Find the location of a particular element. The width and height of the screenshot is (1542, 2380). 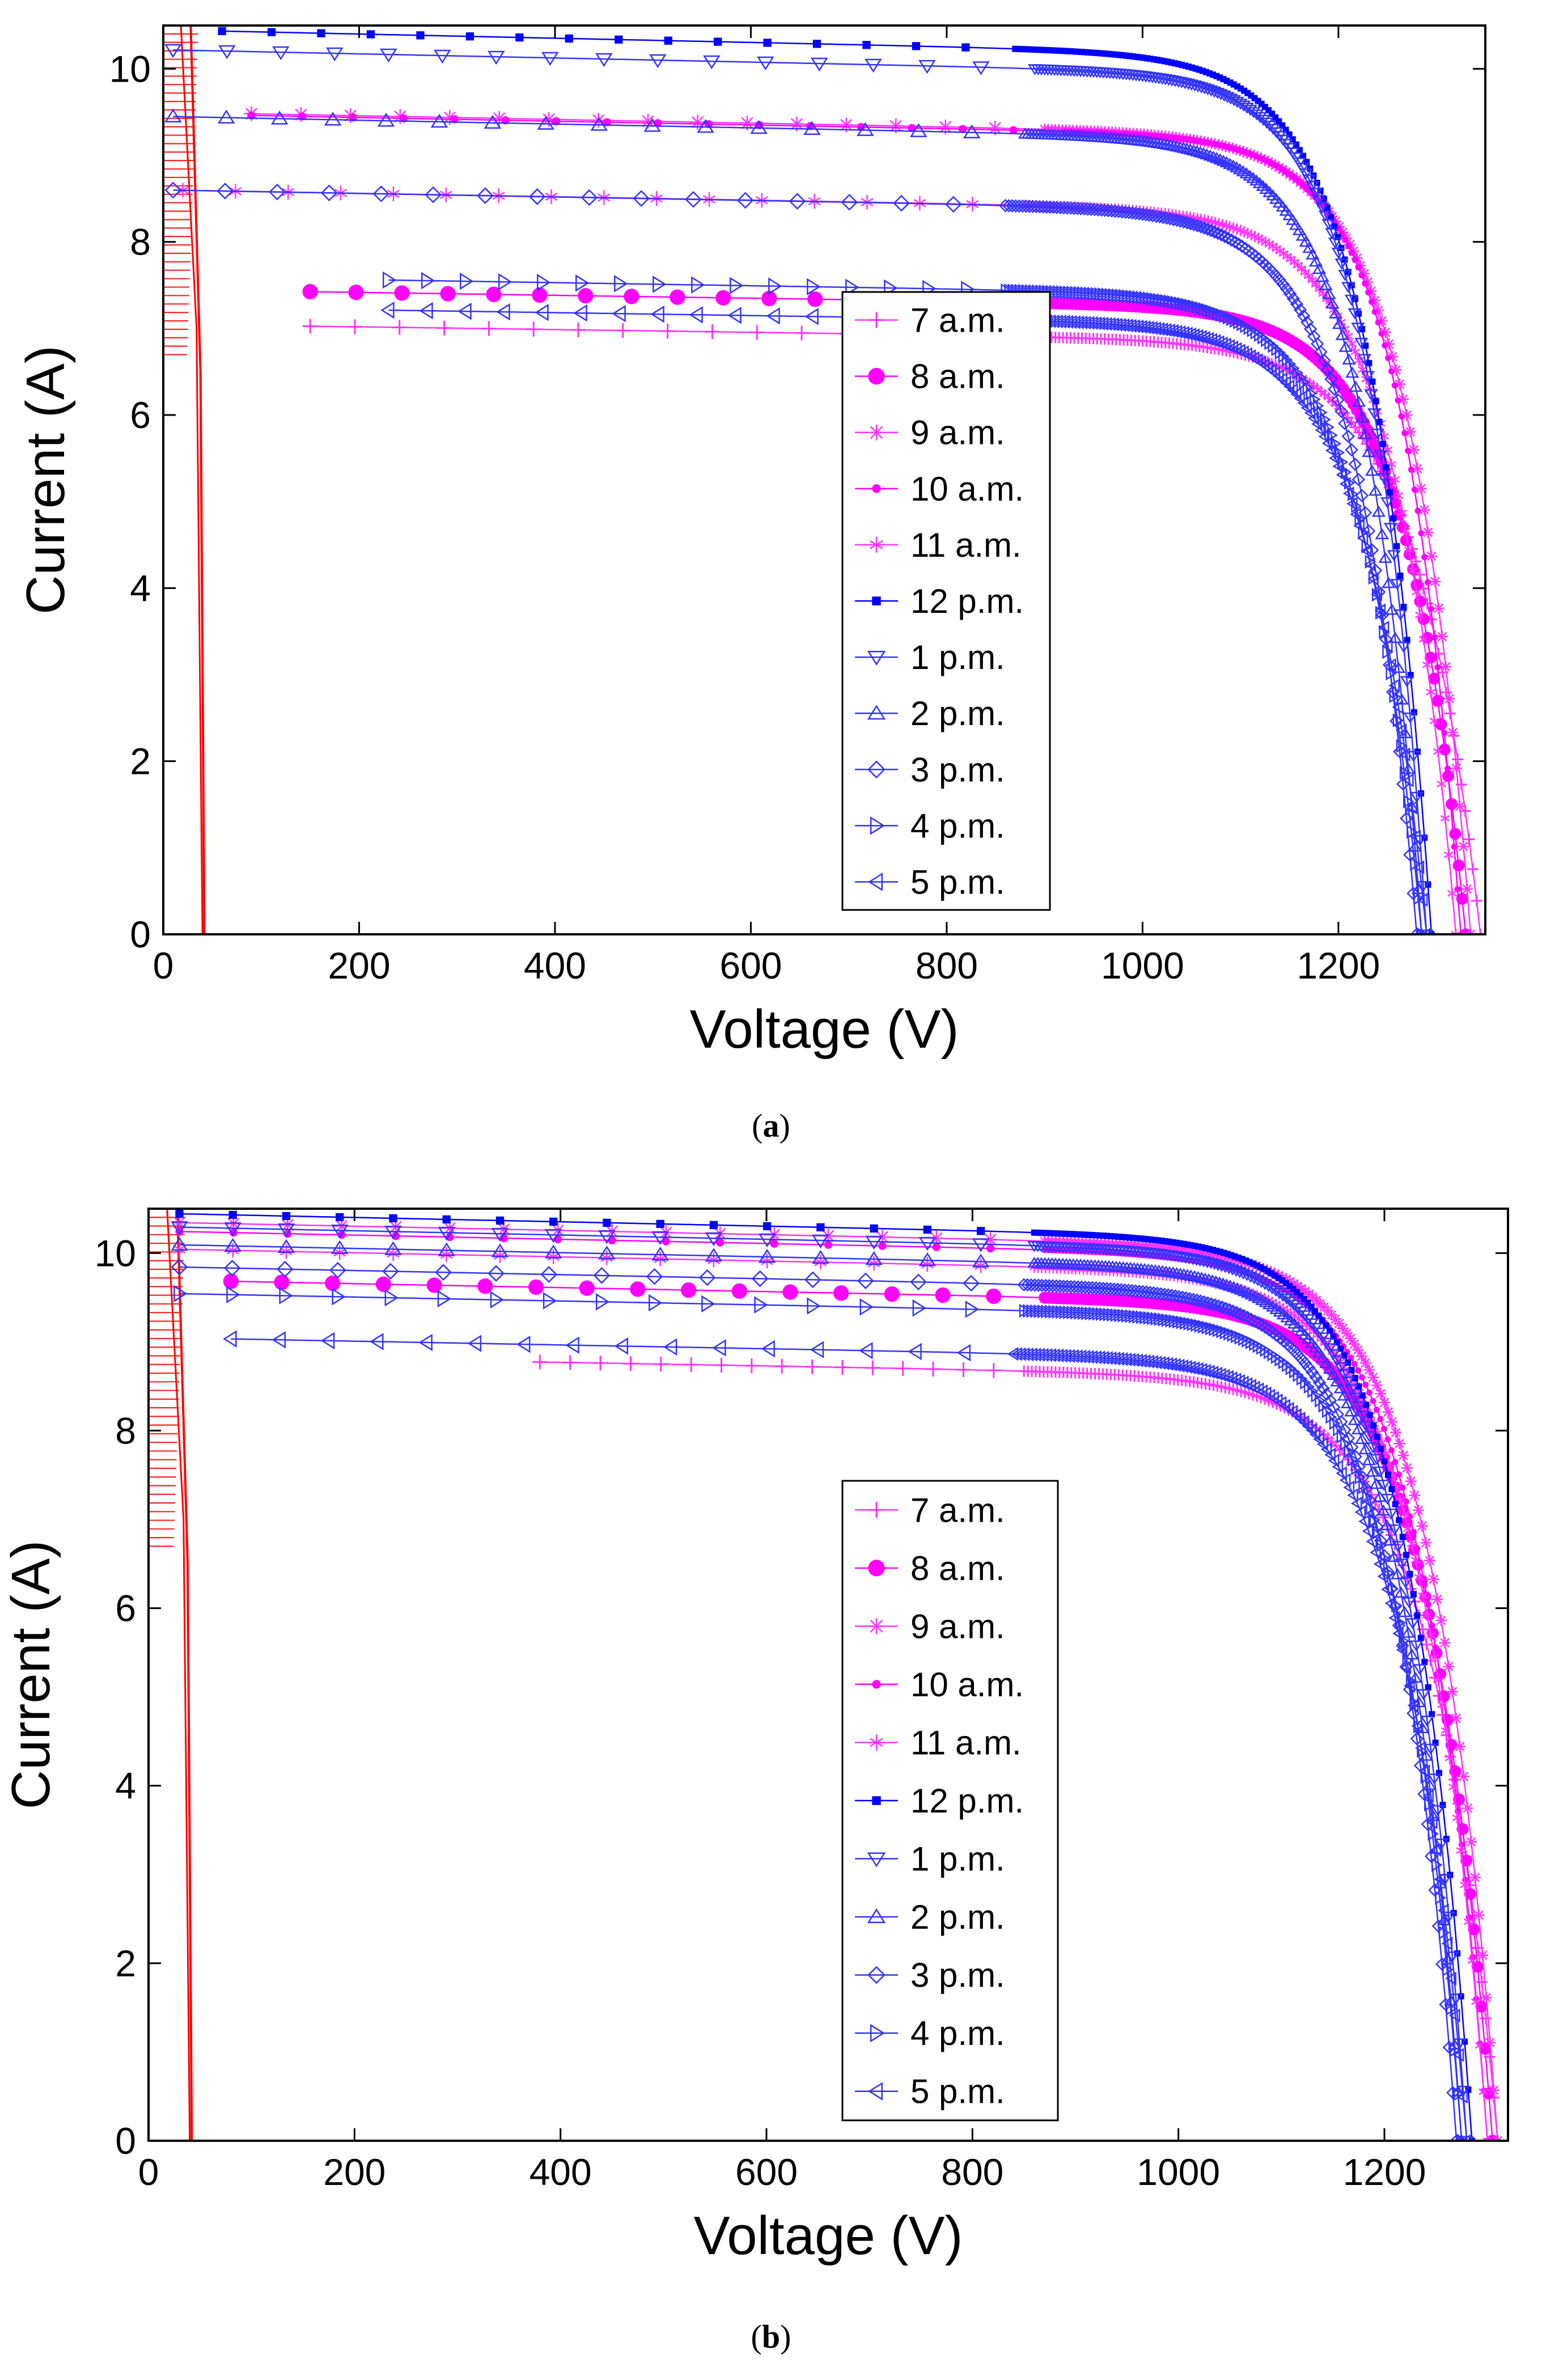

x-tick-label: 0 is located at coordinates (163, 965).